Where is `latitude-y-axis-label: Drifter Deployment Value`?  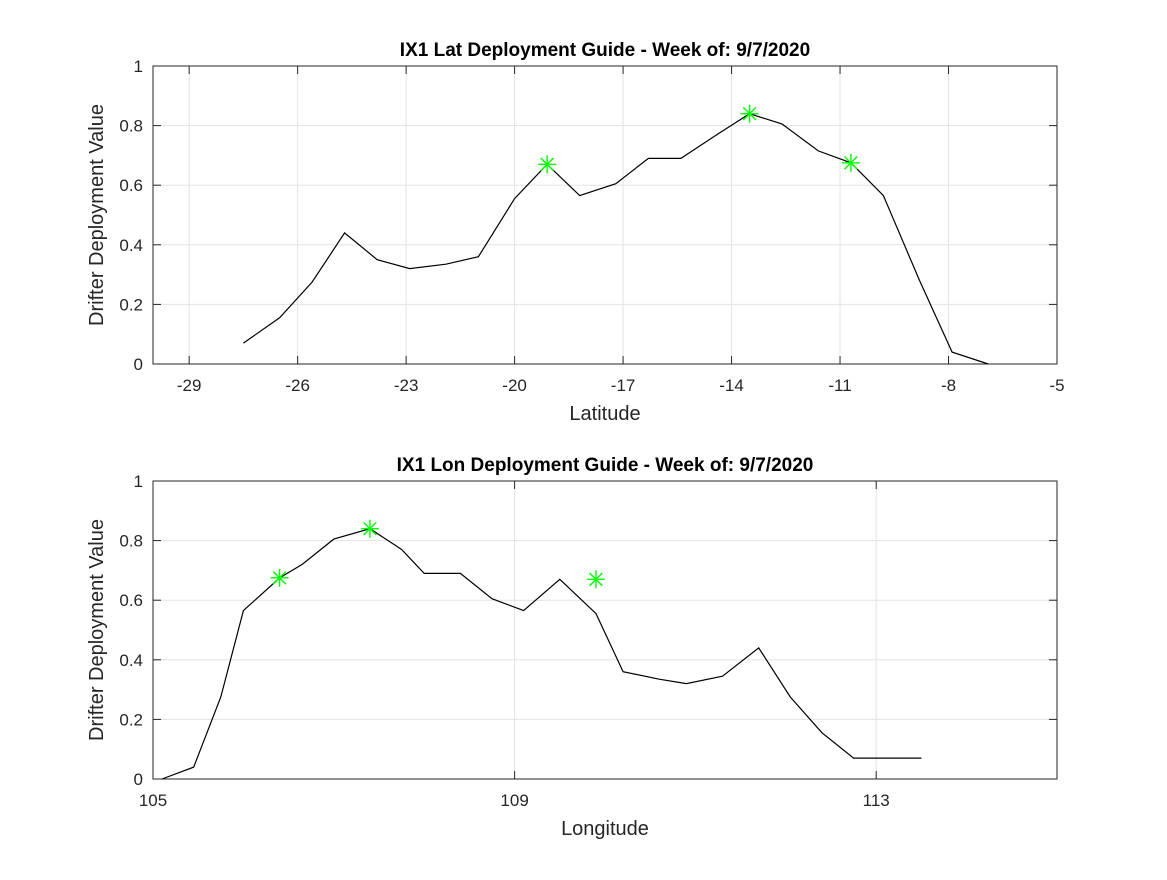 latitude-y-axis-label: Drifter Deployment Value is located at coordinates (97, 215).